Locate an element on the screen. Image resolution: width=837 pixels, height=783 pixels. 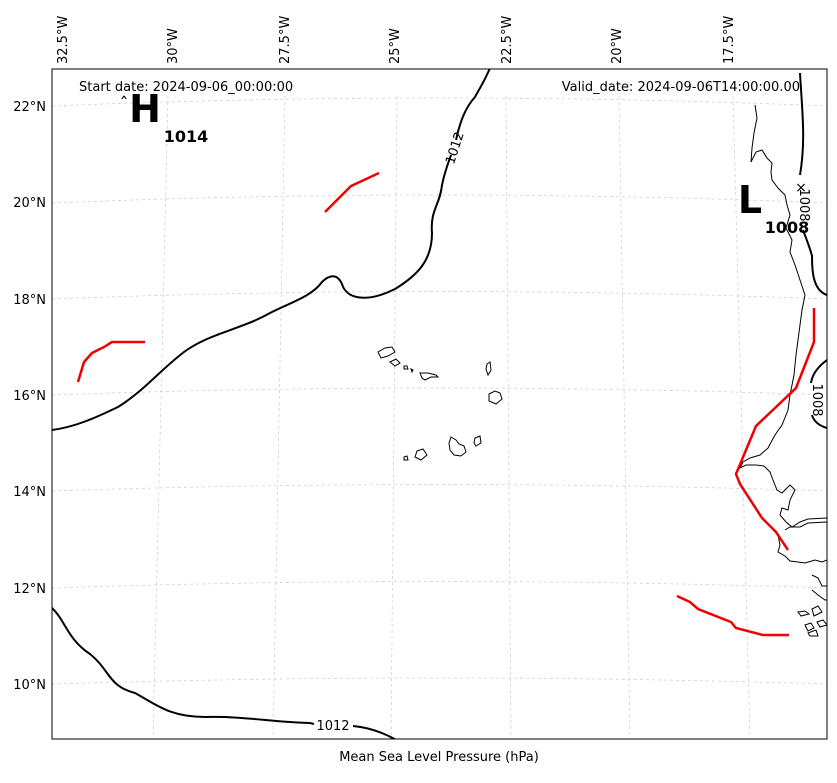
valid-date: Valid_date: 2024-09-06T14:00:00.00 is located at coordinates (681, 87).